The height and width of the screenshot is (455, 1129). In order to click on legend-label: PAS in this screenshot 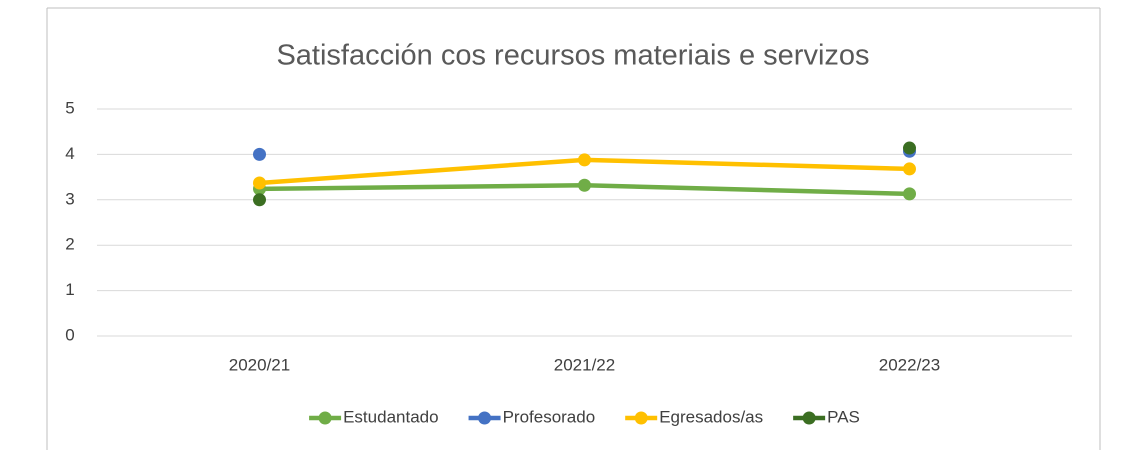, I will do `click(843, 416)`.